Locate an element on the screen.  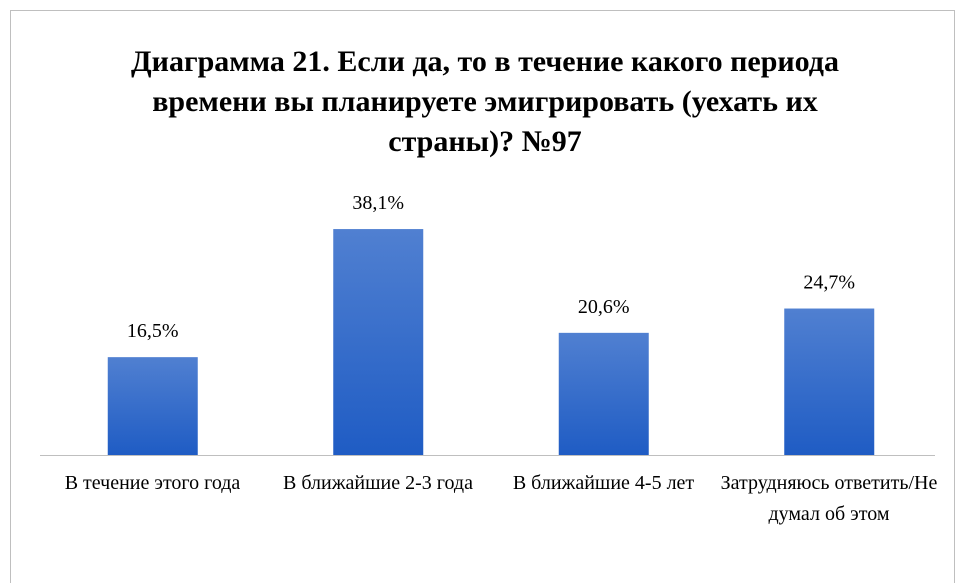
data-label: 24,7% is located at coordinates (829, 283).